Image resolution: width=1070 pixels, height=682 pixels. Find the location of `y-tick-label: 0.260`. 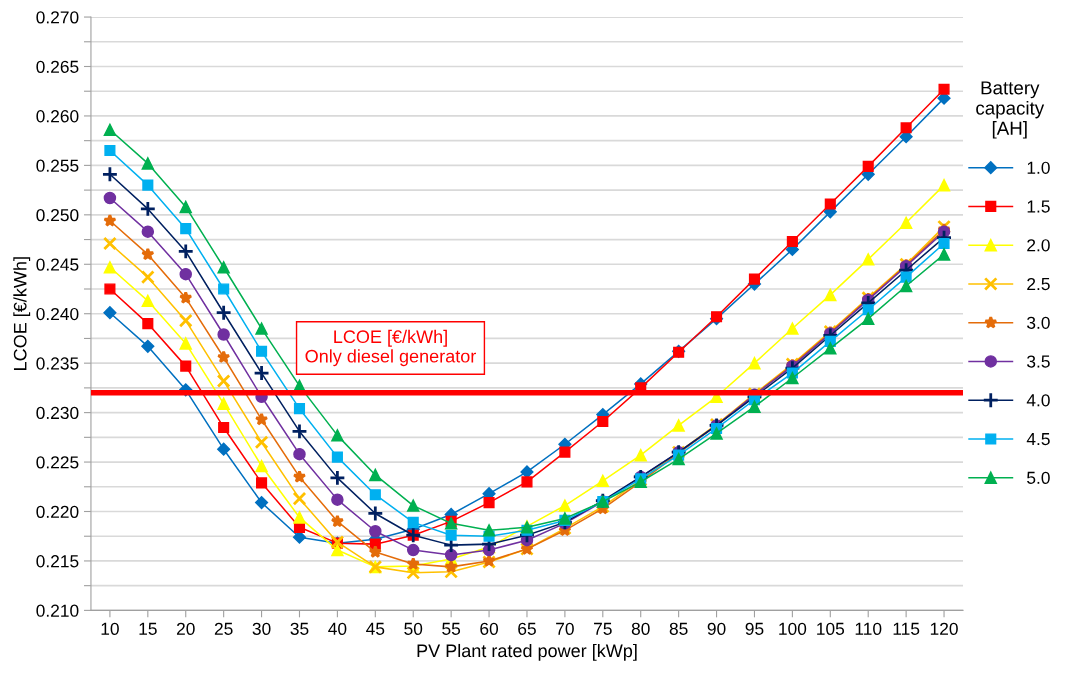

y-tick-label: 0.260 is located at coordinates (57, 116).